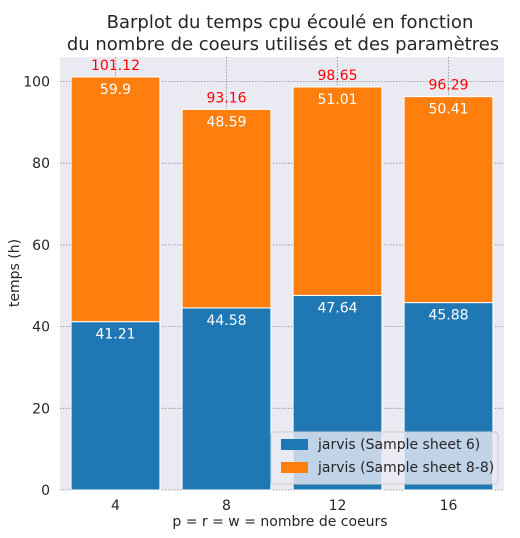 The width and height of the screenshot is (520, 538). I want to click on bar-label-series-2-cat-12: 51.01, so click(337, 100).